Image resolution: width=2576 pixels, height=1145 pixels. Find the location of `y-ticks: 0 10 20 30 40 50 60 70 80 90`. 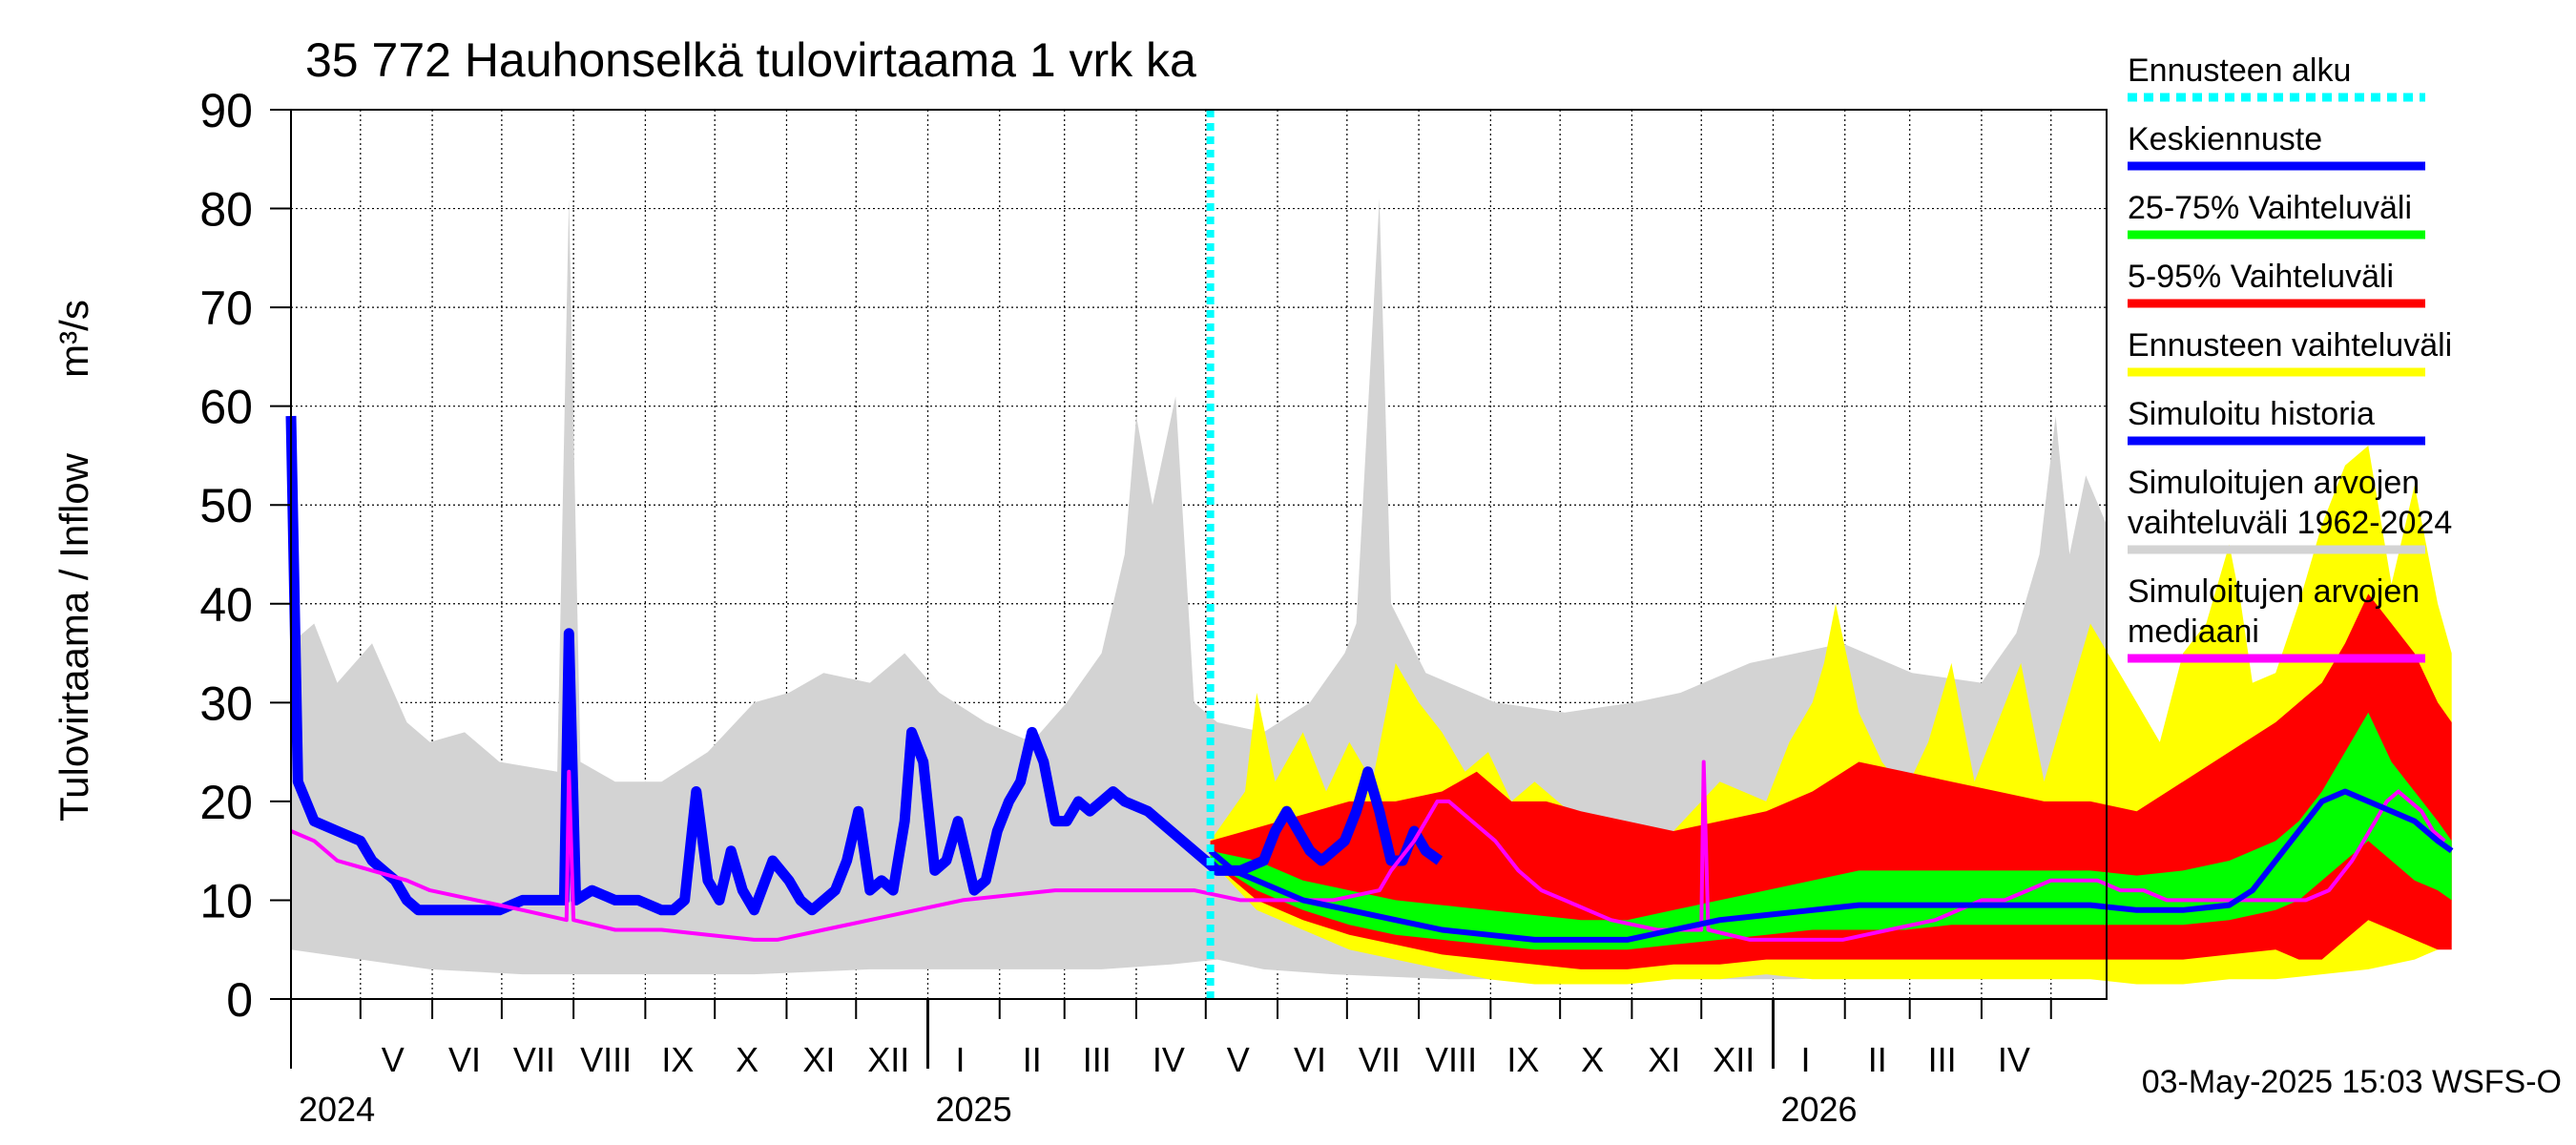

y-ticks: 0 10 20 30 40 50 60 70 80 90 is located at coordinates (245, 555).